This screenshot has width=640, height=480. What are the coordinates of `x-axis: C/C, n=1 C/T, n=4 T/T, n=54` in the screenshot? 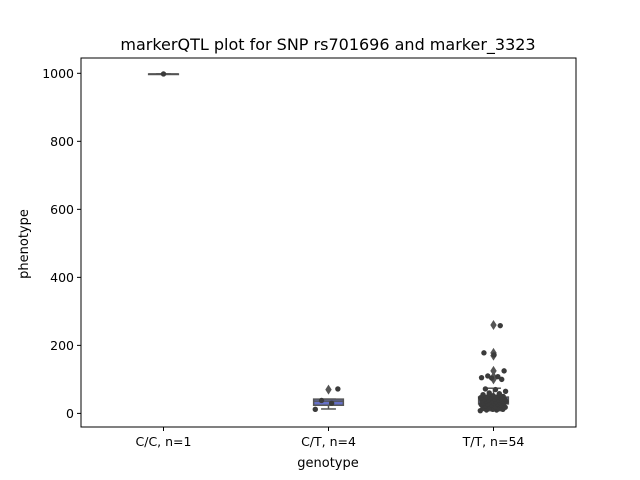 It's located at (330, 438).